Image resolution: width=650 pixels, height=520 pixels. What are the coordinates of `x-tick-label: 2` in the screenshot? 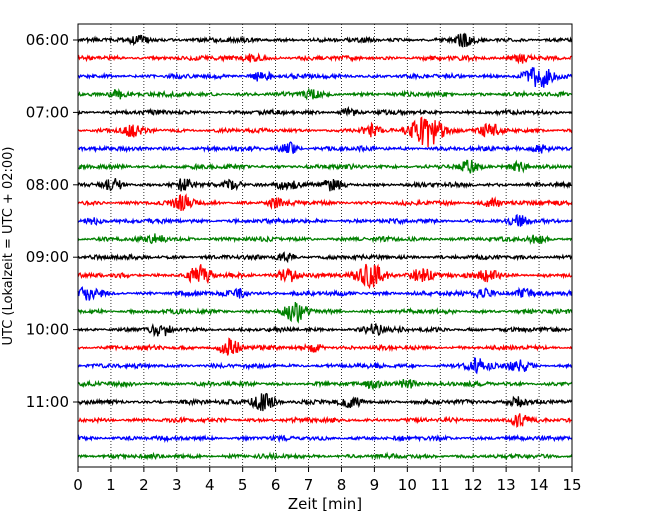 It's located at (144, 485).